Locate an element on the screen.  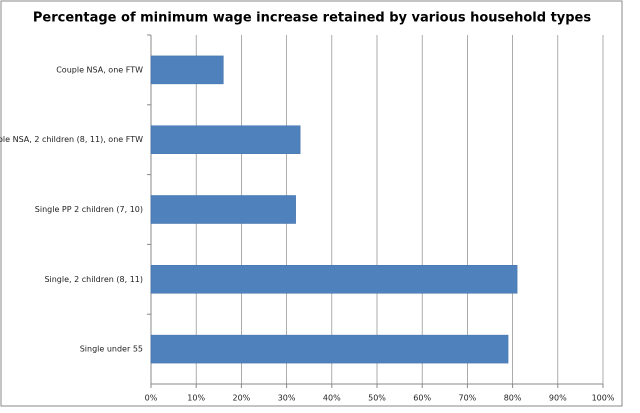
y-tick-label: Single PP 2 children (7, 10) is located at coordinates (89, 209).